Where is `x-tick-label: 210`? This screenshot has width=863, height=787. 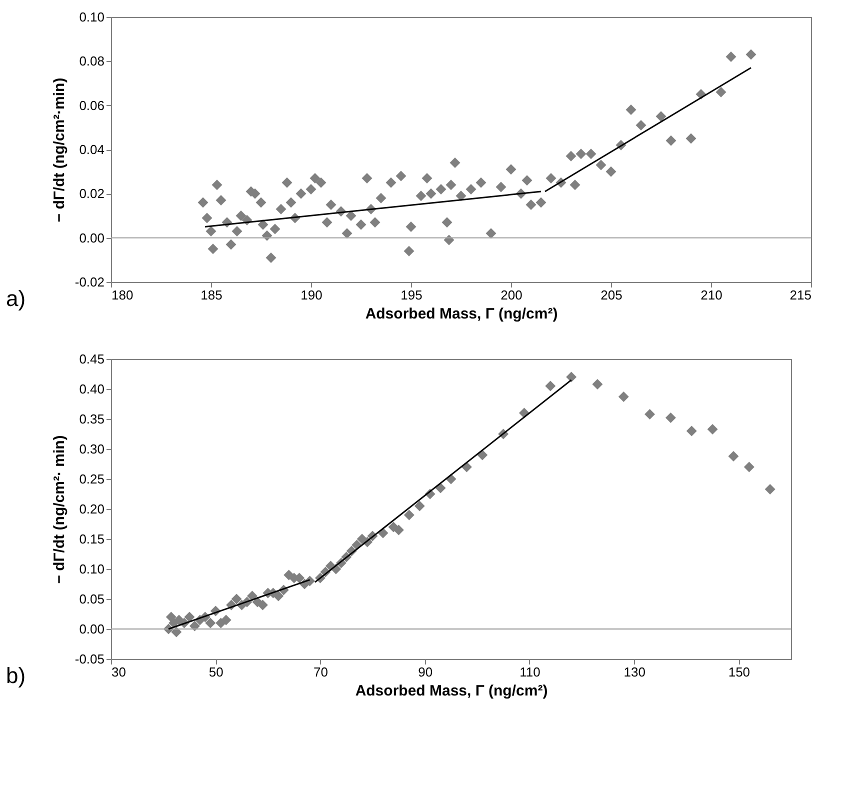
x-tick-label: 210 is located at coordinates (711, 295).